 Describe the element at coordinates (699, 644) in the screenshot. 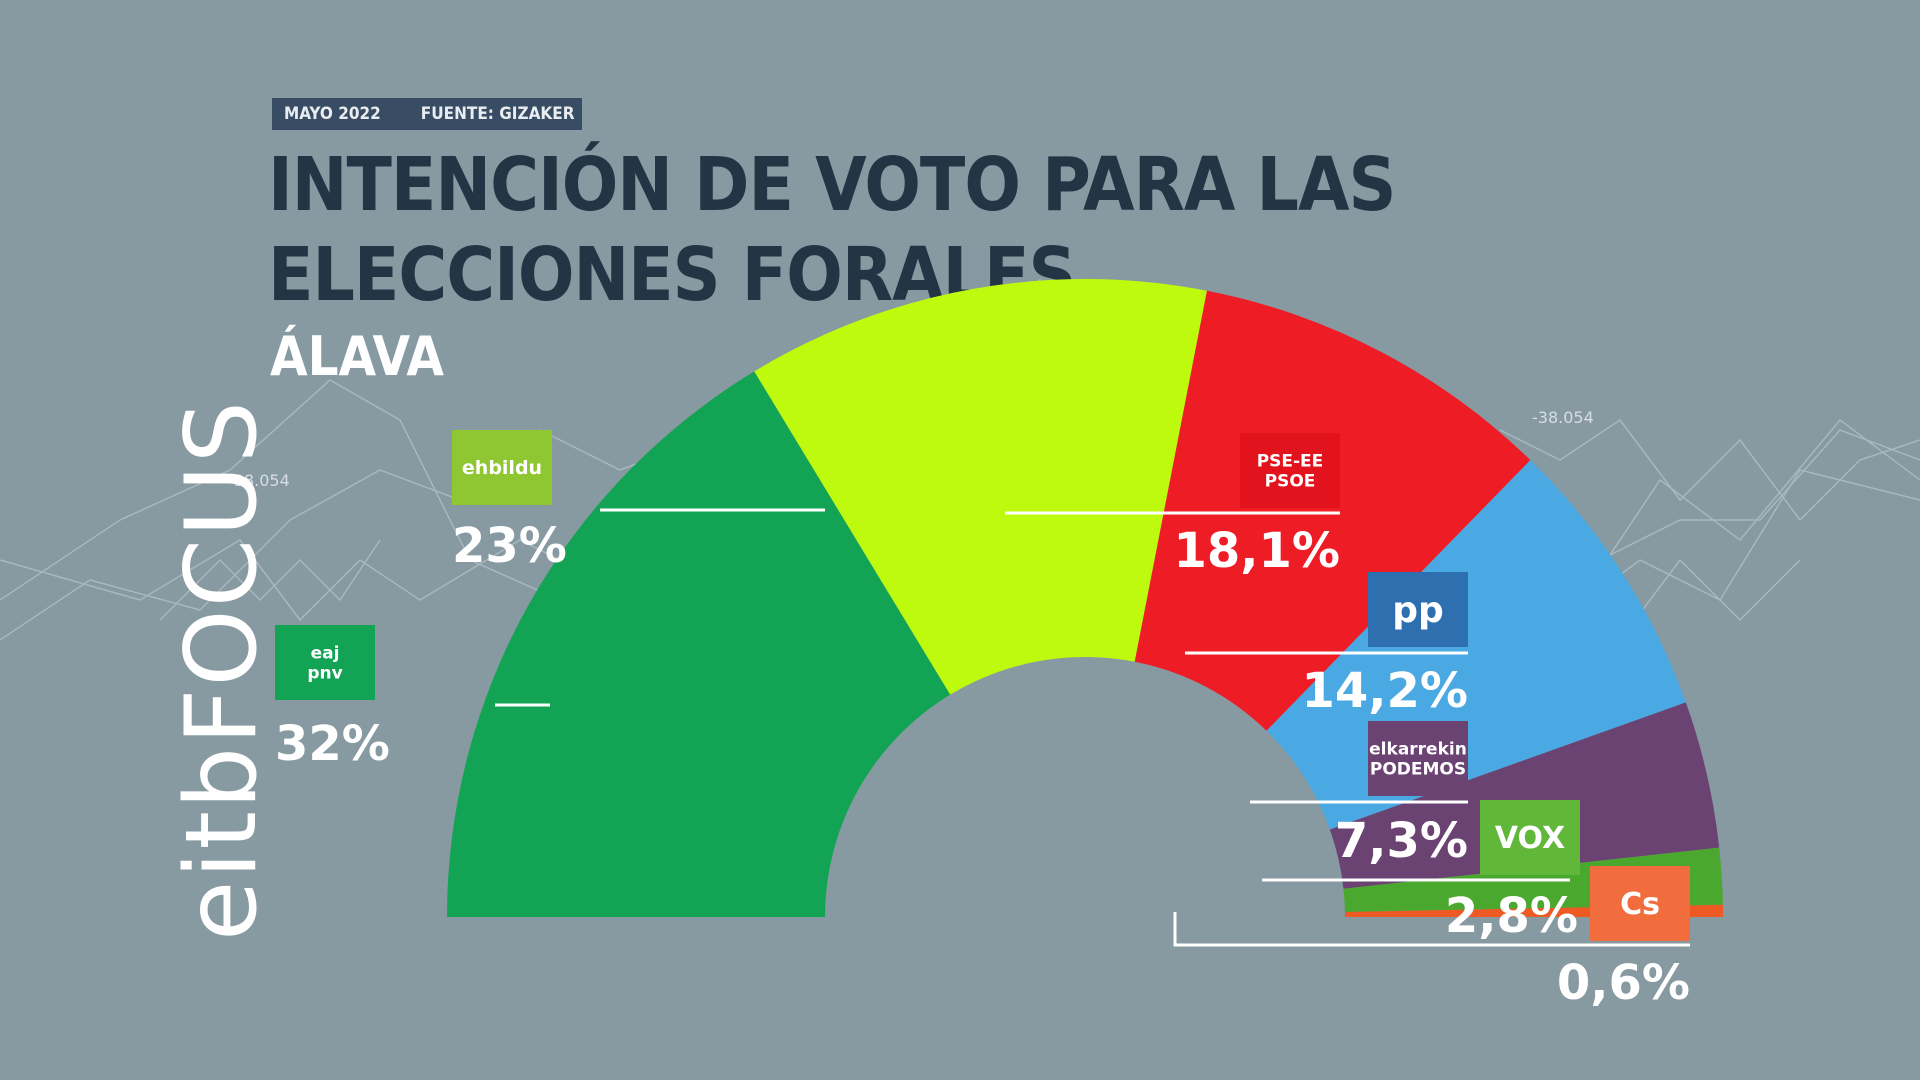

I see `slice-eaj-pnv` at that location.